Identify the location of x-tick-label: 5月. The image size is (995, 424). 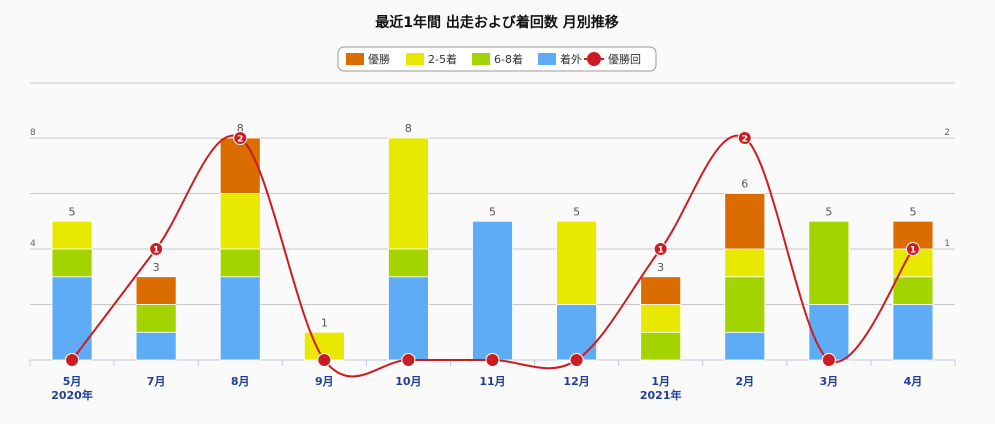
(72, 381).